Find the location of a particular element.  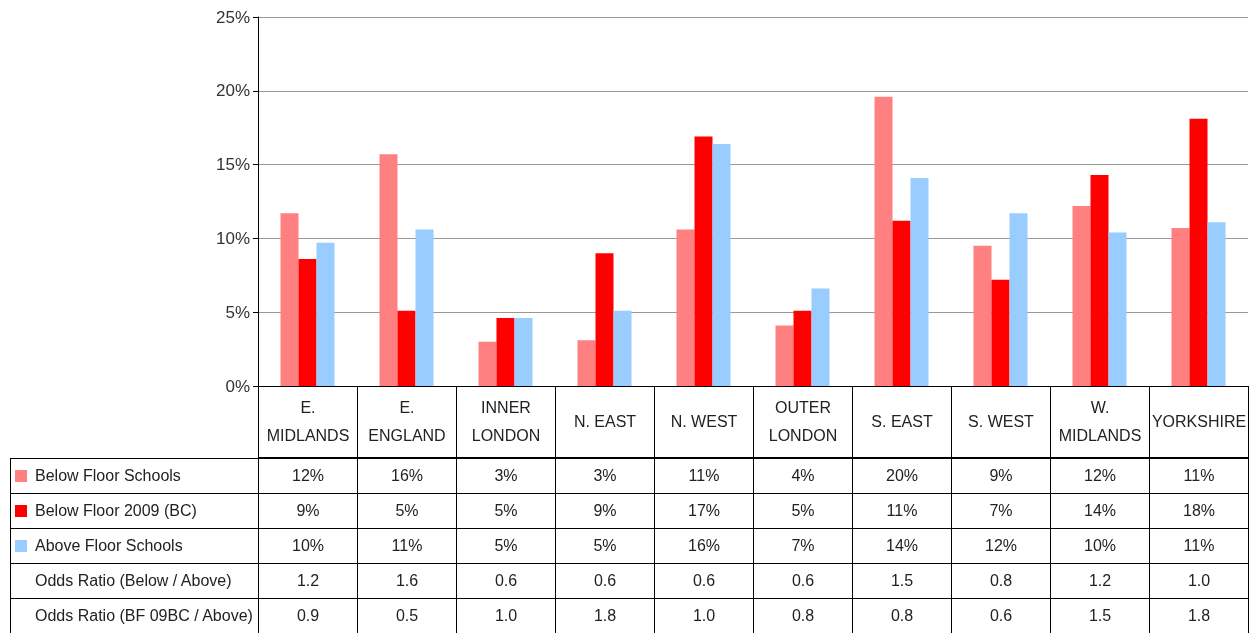

x-tick-label: INNER LONDON is located at coordinates (506, 422).